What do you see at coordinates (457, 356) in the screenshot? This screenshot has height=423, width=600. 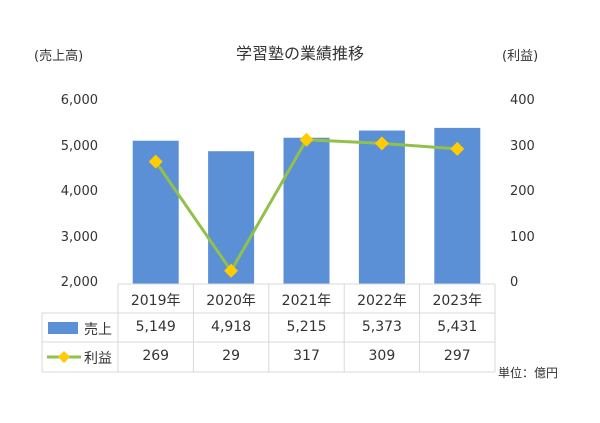 I see `table-cell: 297` at bounding box center [457, 356].